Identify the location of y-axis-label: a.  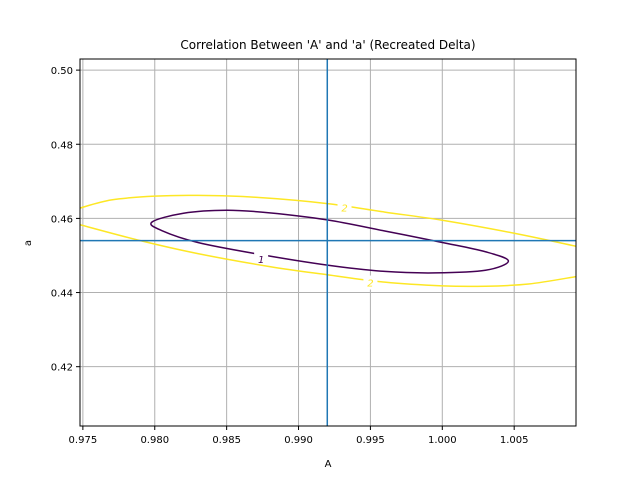
(28, 243).